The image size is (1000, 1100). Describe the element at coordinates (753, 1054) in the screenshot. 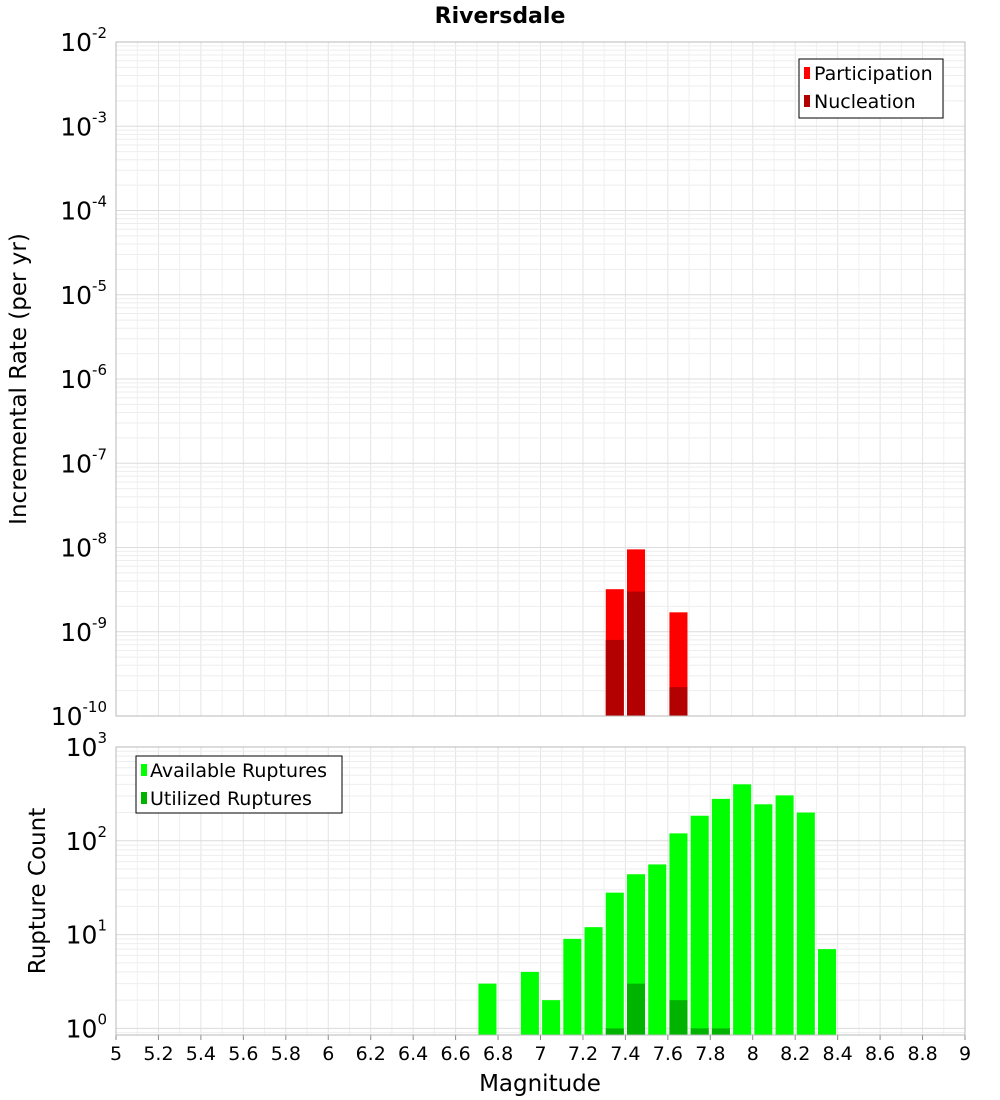

I see `x-tick-label: 8` at that location.